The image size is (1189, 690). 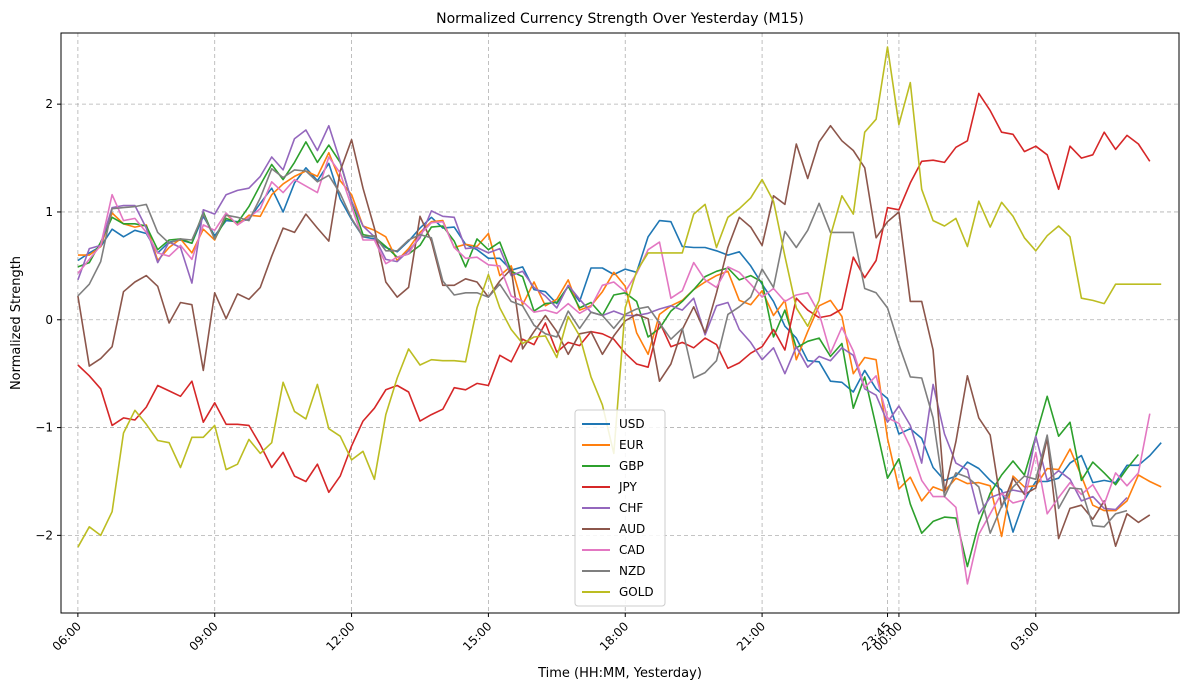 I want to click on y-tick-label: 0, so click(x=49, y=320).